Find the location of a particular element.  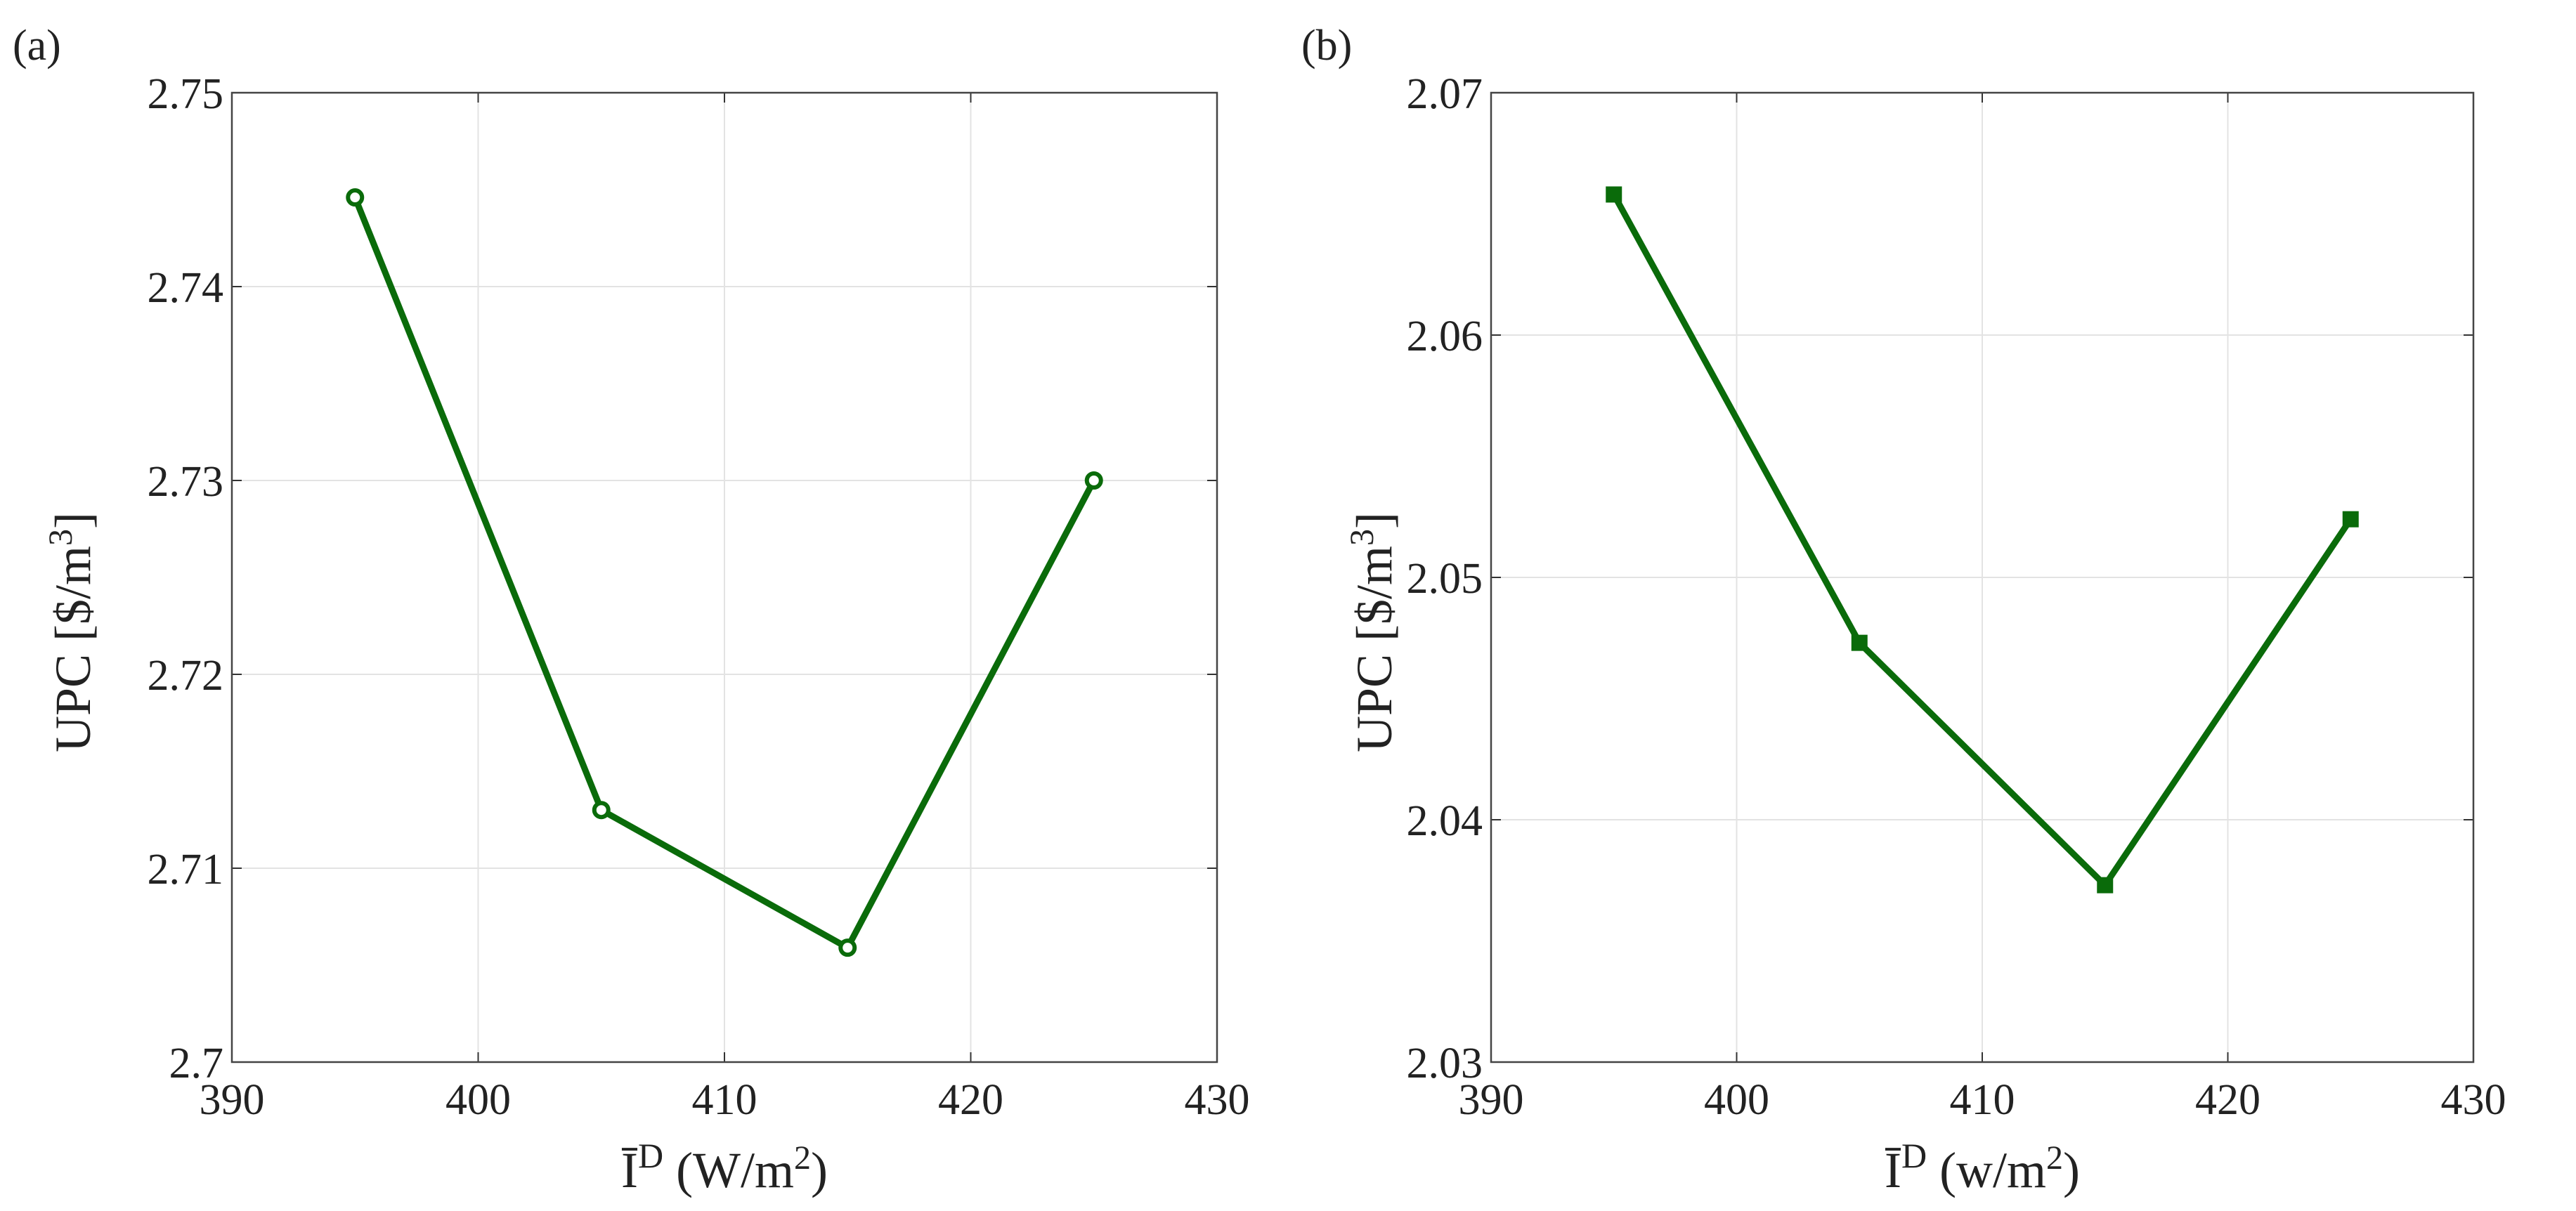

x-axis-label-unit: (W/m is located at coordinates (728, 1170).